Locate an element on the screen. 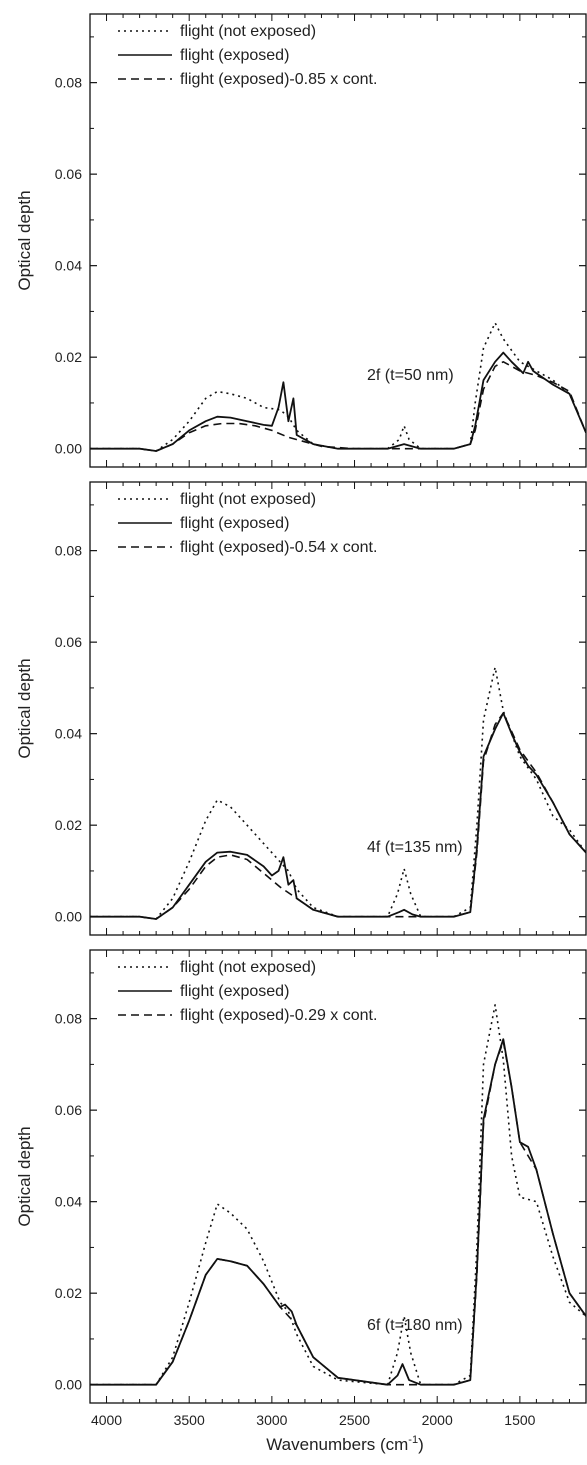  x-tick-label: 2000 is located at coordinates (437, 1420).